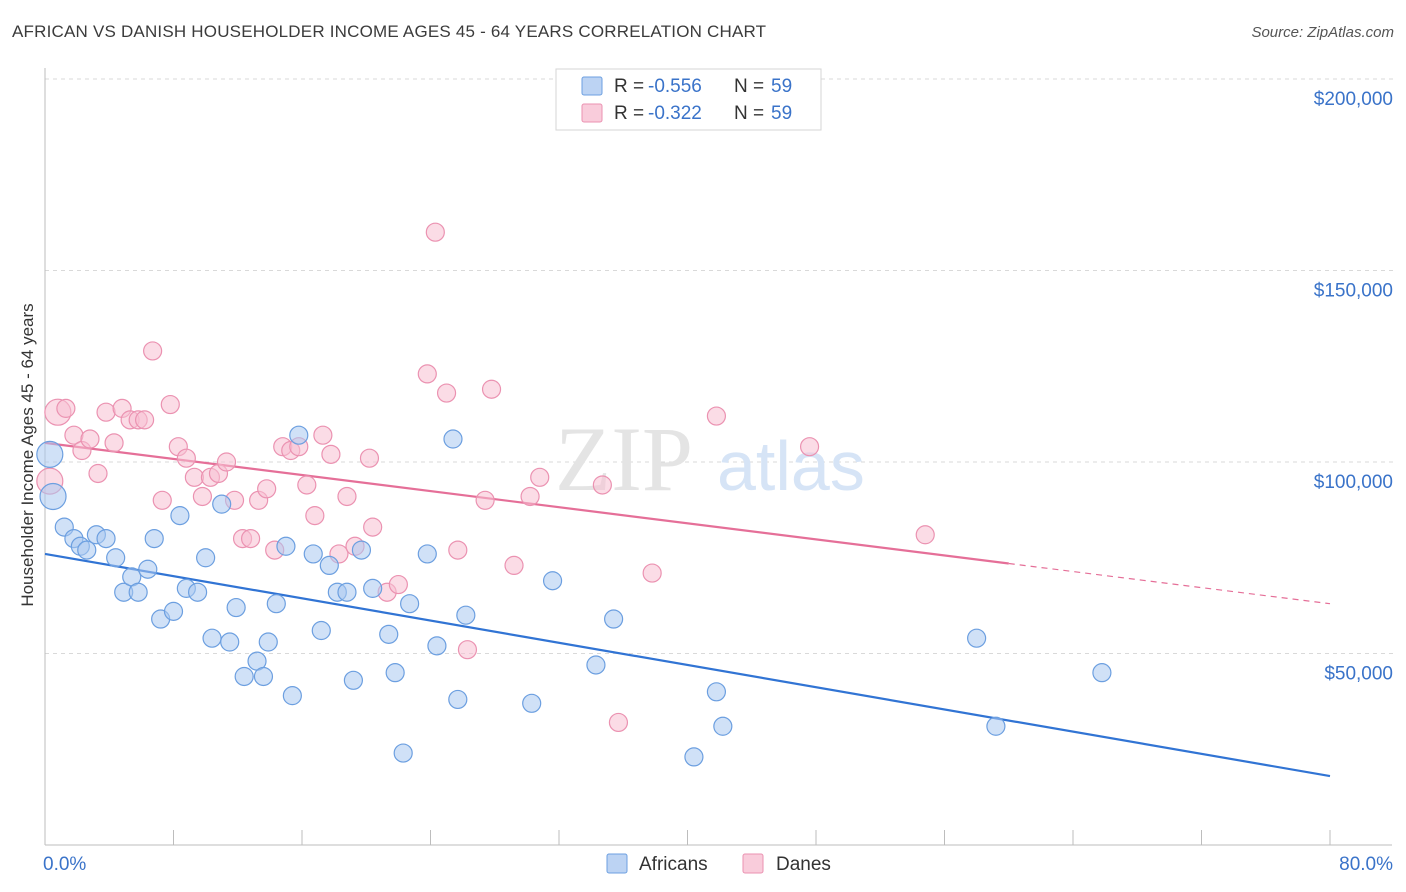 The height and width of the screenshot is (892, 1406). What do you see at coordinates (749, 113) in the screenshot?
I see `danes-n-label: N =` at bounding box center [749, 113].